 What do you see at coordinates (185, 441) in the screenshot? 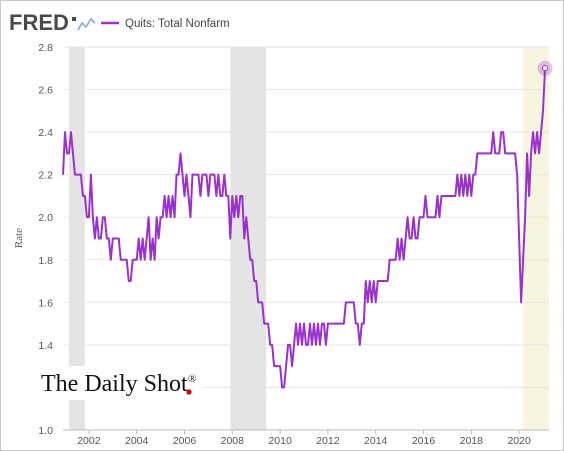
I see `x-tick-label: 2006` at bounding box center [185, 441].